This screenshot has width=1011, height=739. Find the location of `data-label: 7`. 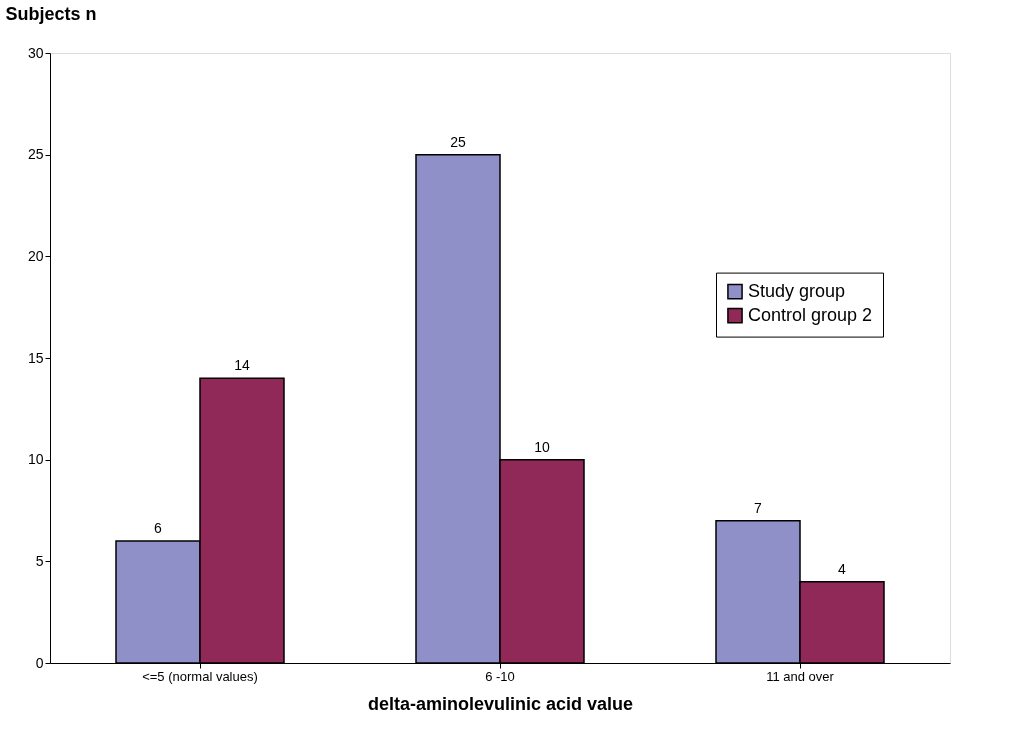

data-label: 7 is located at coordinates (758, 507).